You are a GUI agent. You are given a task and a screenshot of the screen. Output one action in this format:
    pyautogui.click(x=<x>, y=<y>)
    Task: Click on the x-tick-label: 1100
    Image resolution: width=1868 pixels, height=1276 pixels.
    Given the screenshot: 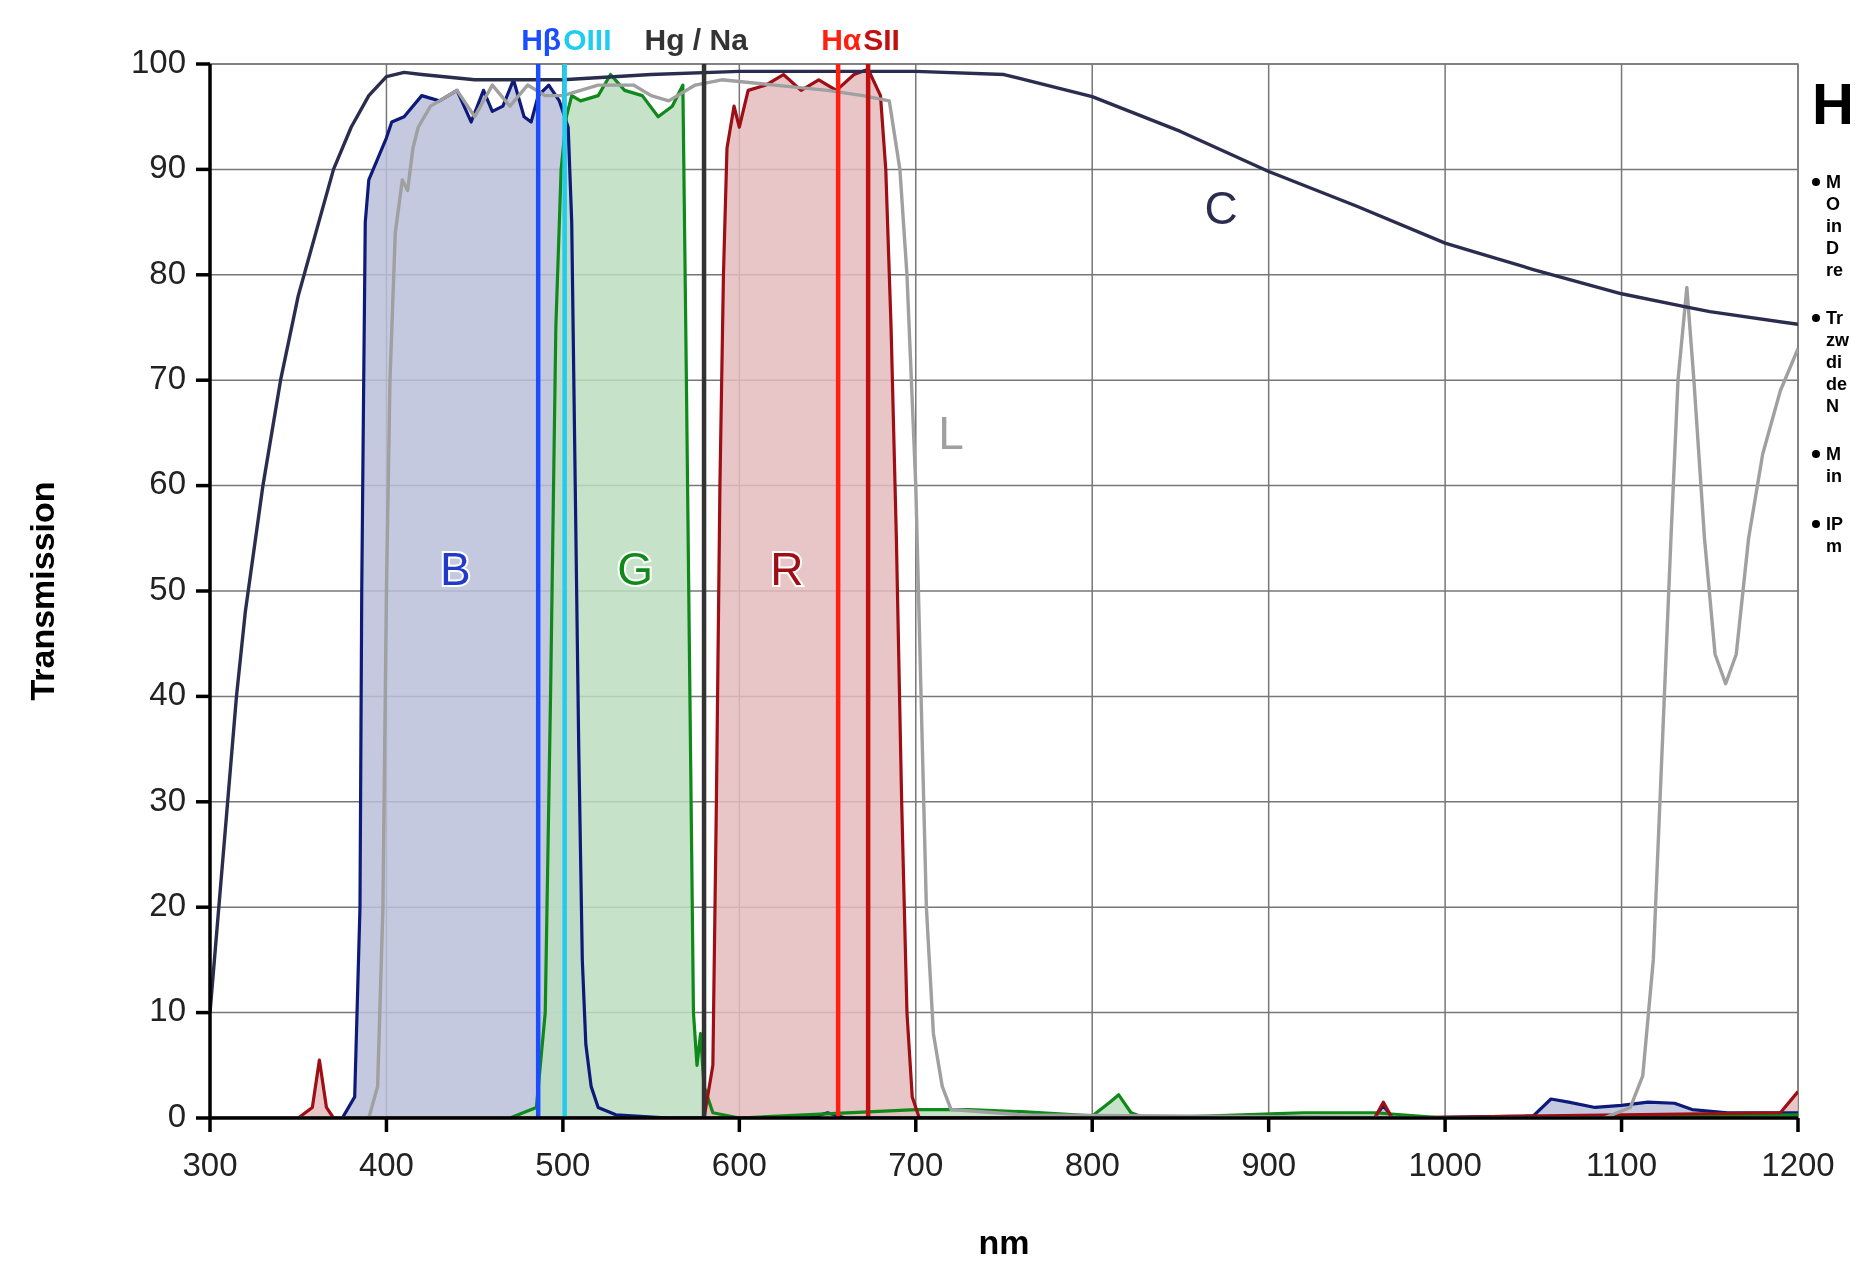 What is the action you would take?
    pyautogui.click(x=1622, y=1164)
    